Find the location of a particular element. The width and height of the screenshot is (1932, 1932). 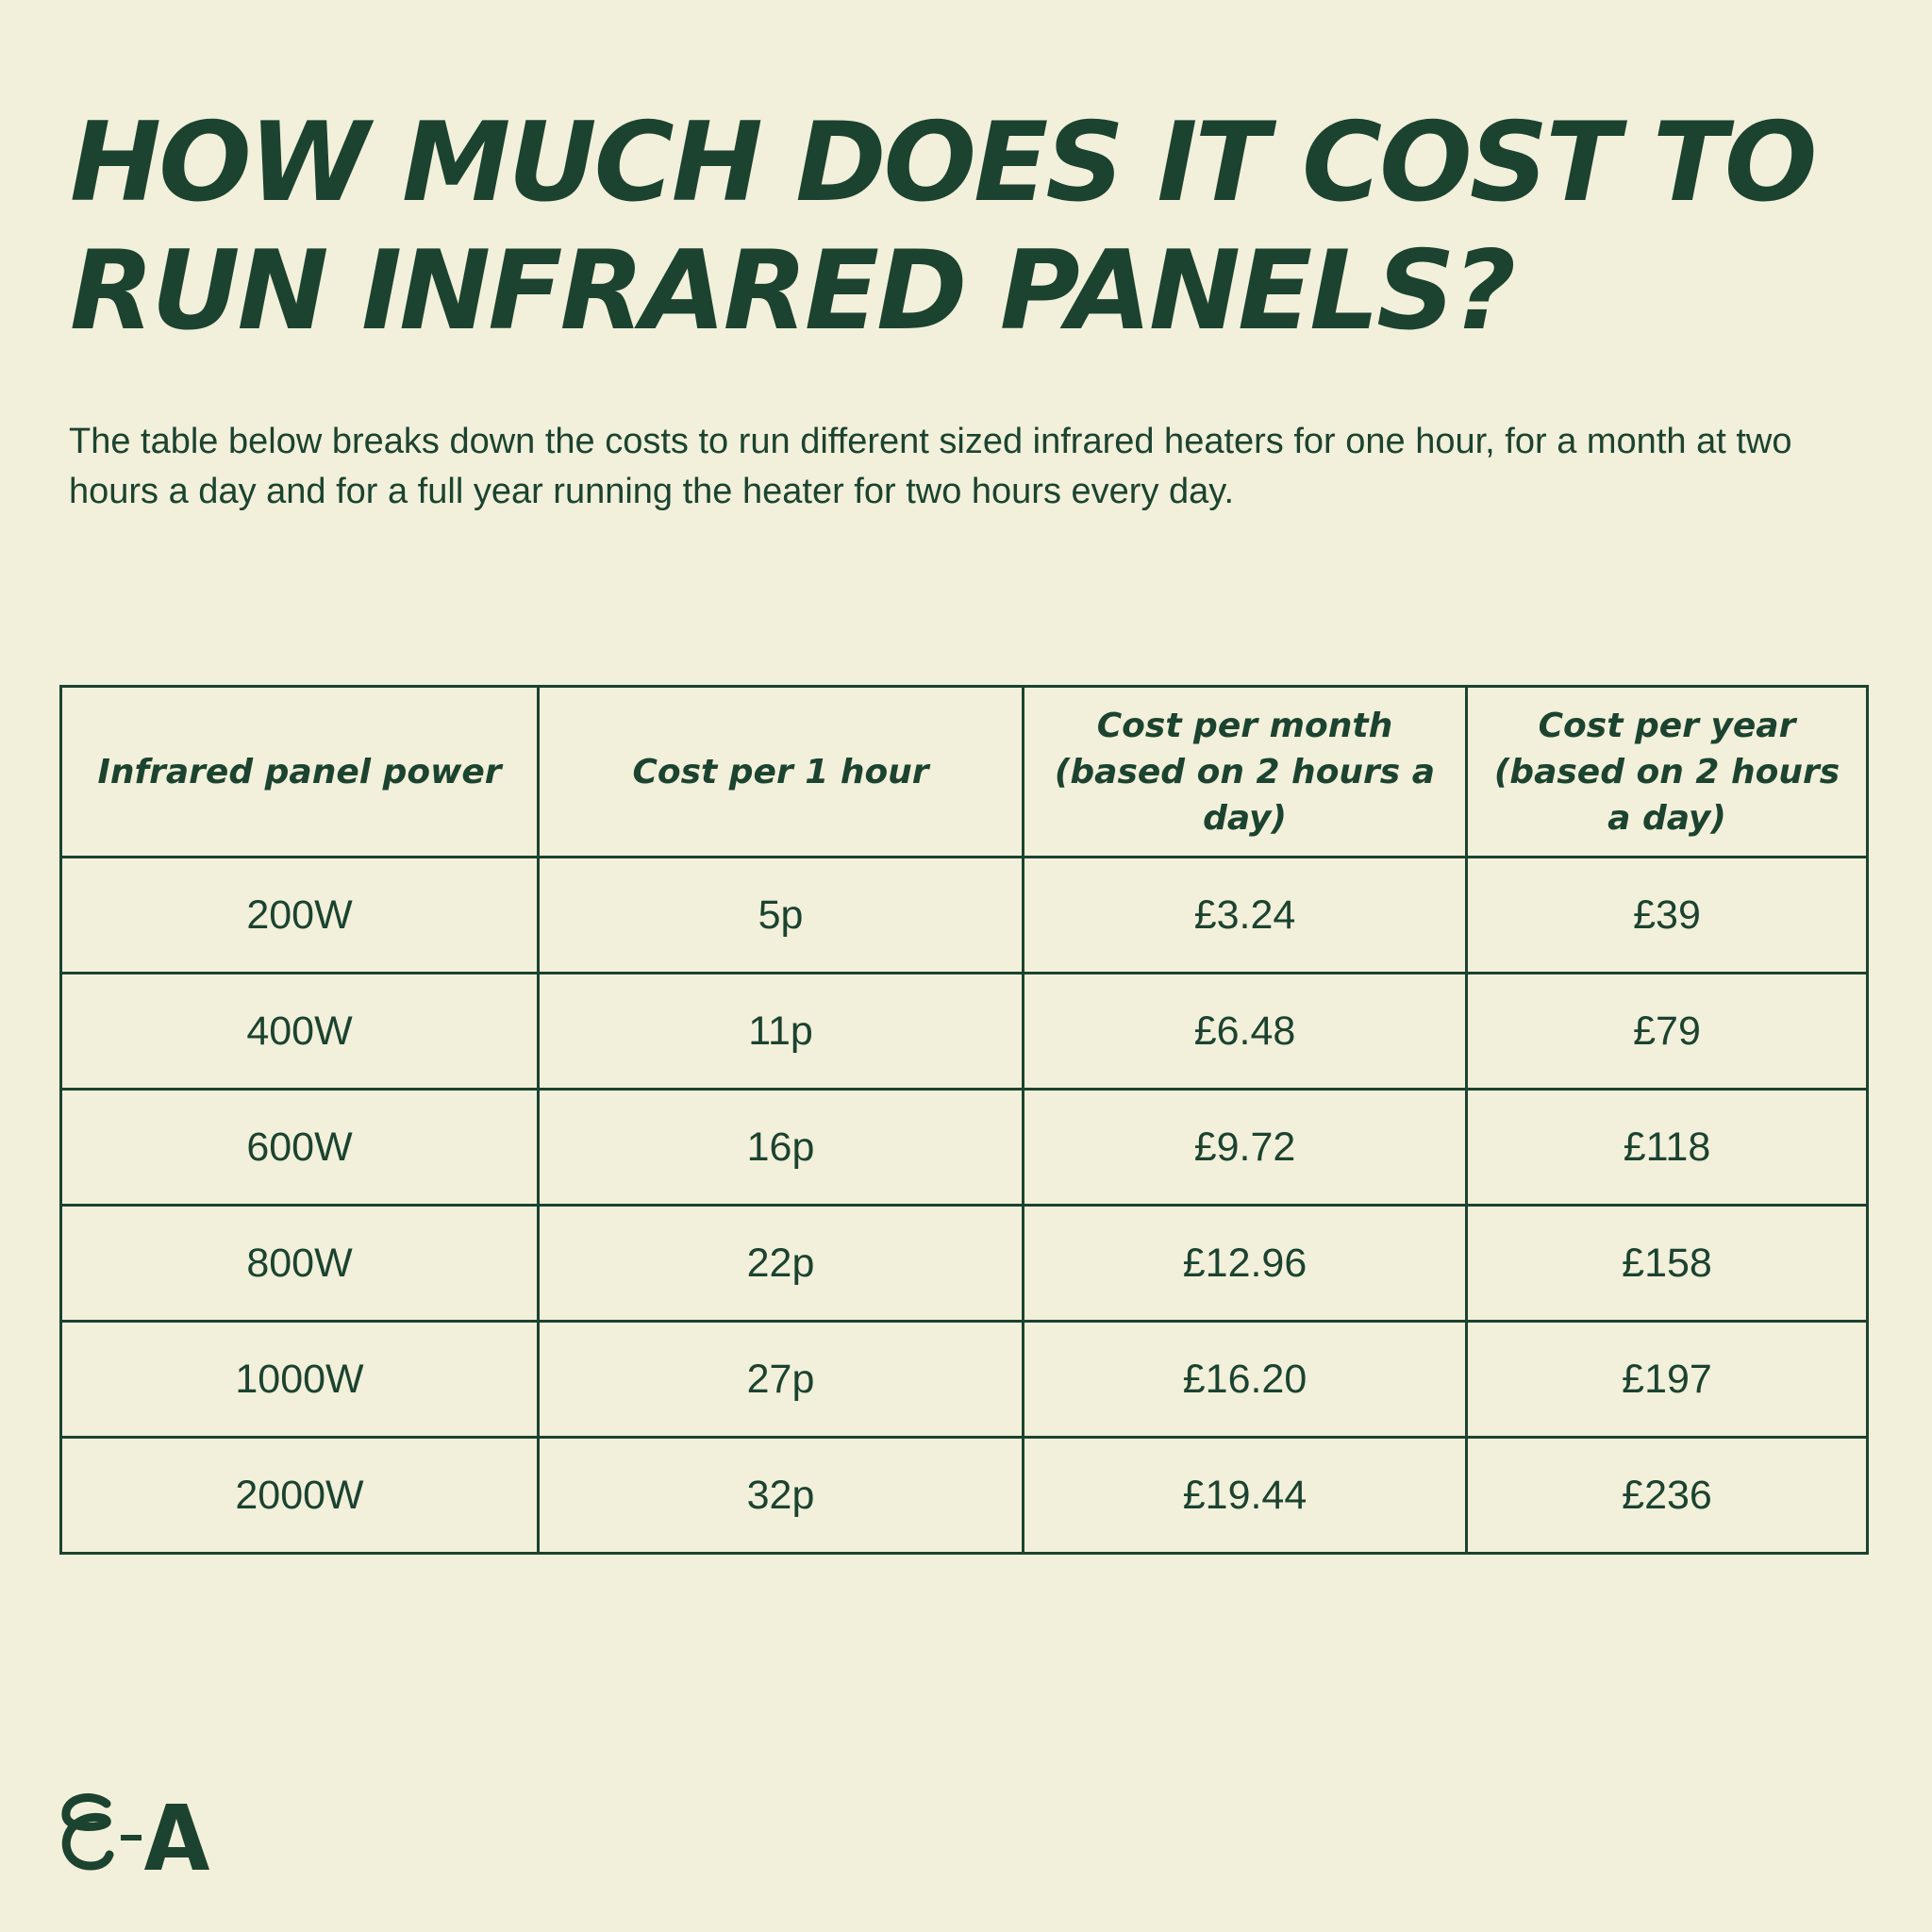

logo is located at coordinates (140, 1837).